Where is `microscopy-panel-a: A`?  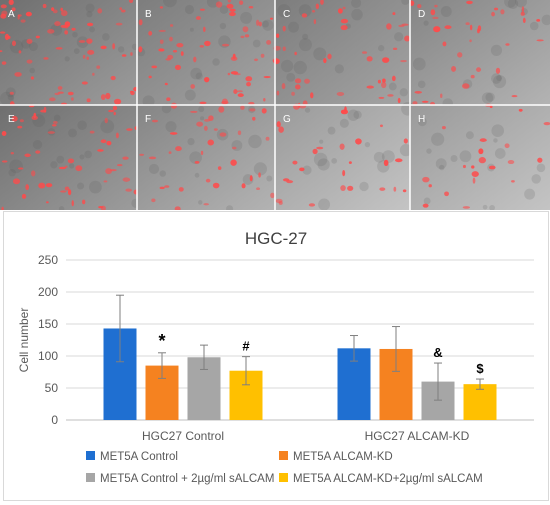
microscopy-panel-a: A is located at coordinates (70, 53).